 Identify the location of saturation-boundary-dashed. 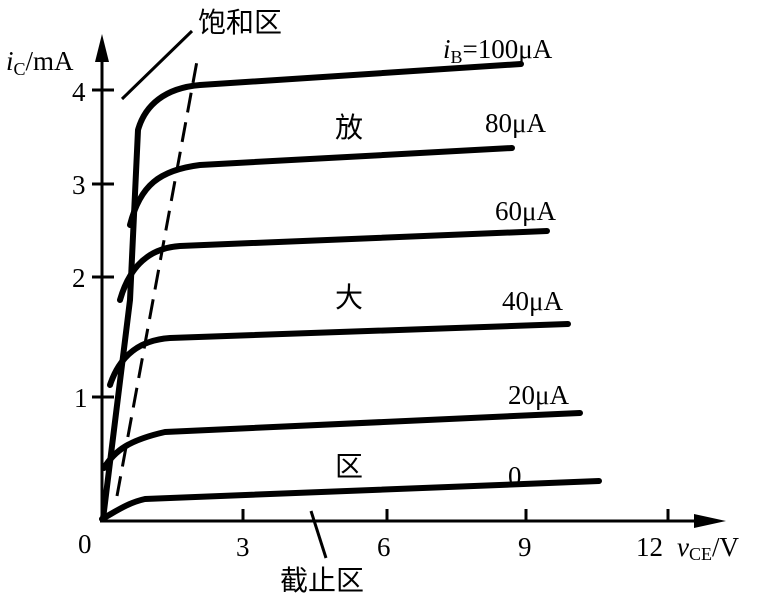
(157, 278).